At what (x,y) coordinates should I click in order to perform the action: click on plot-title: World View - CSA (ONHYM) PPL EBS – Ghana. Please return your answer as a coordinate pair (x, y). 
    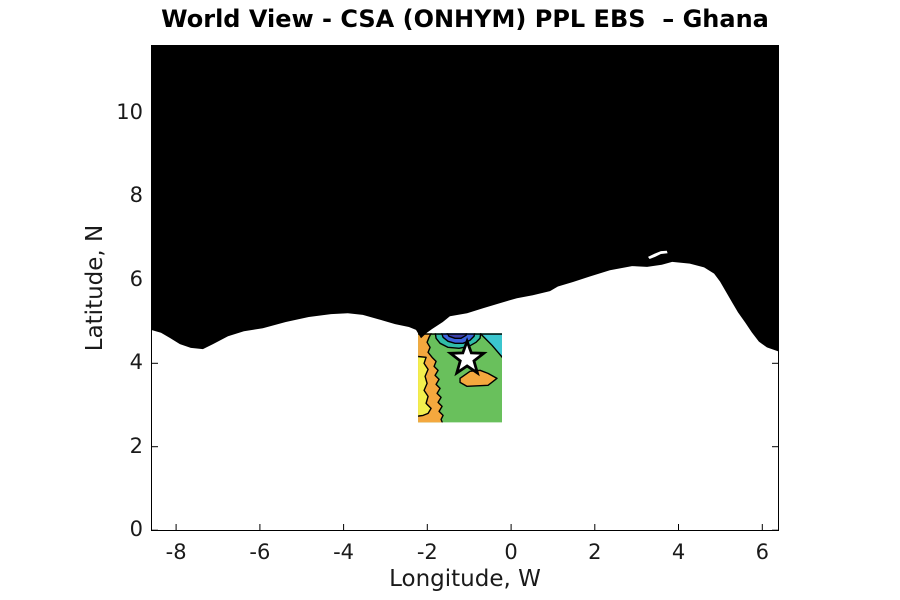
    Looking at the image, I should click on (465, 19).